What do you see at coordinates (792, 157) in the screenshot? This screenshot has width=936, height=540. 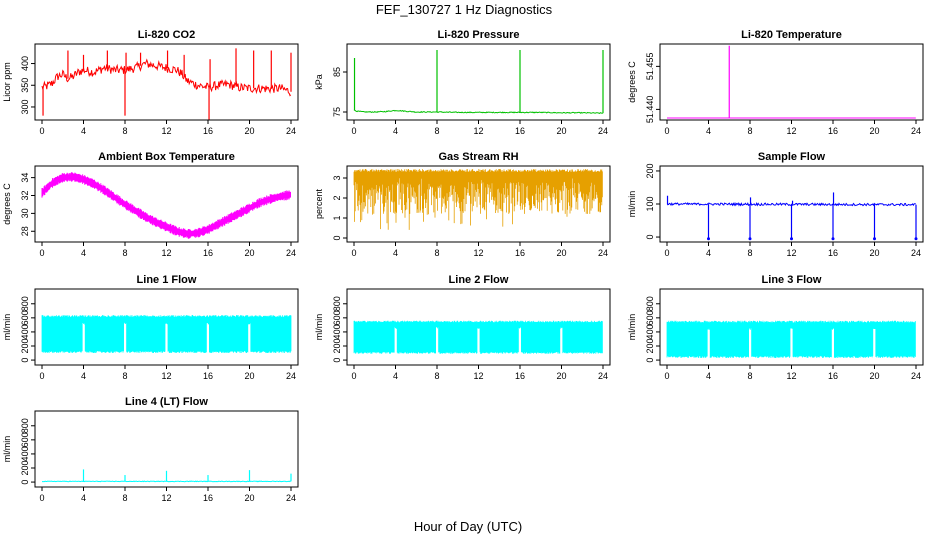 I see `panel-title: Sample Flow` at bounding box center [792, 157].